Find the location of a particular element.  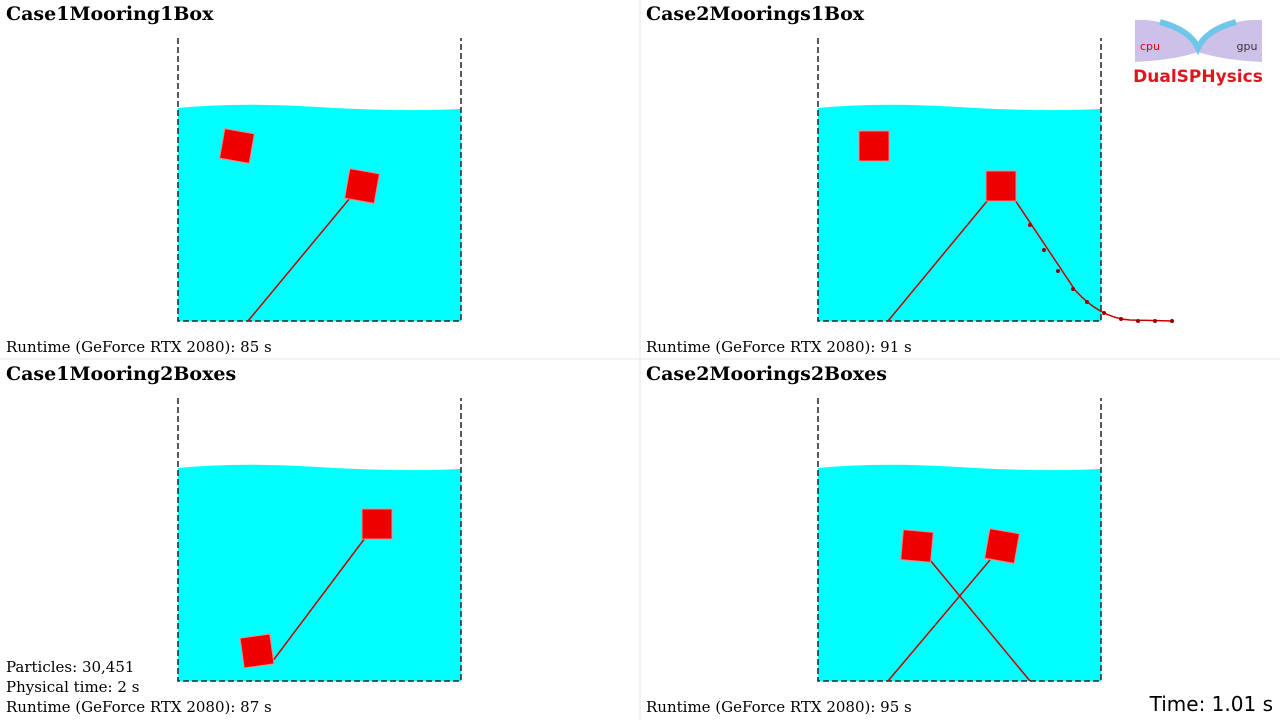

logo-arc is located at coordinates (1198, 37).